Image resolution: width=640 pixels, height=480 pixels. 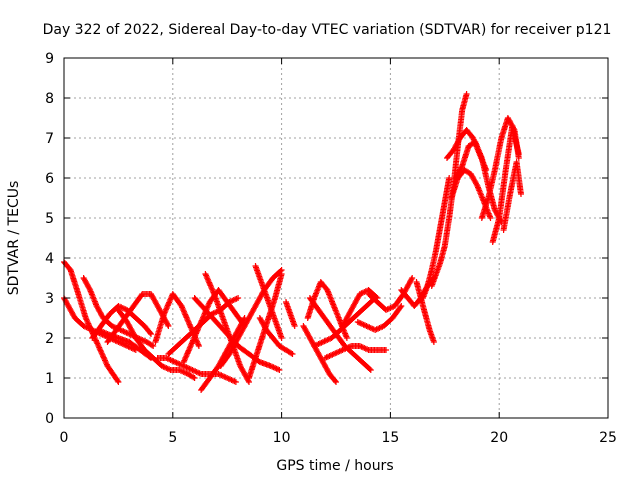 I want to click on x-tick-label: 25, so click(x=608, y=438).